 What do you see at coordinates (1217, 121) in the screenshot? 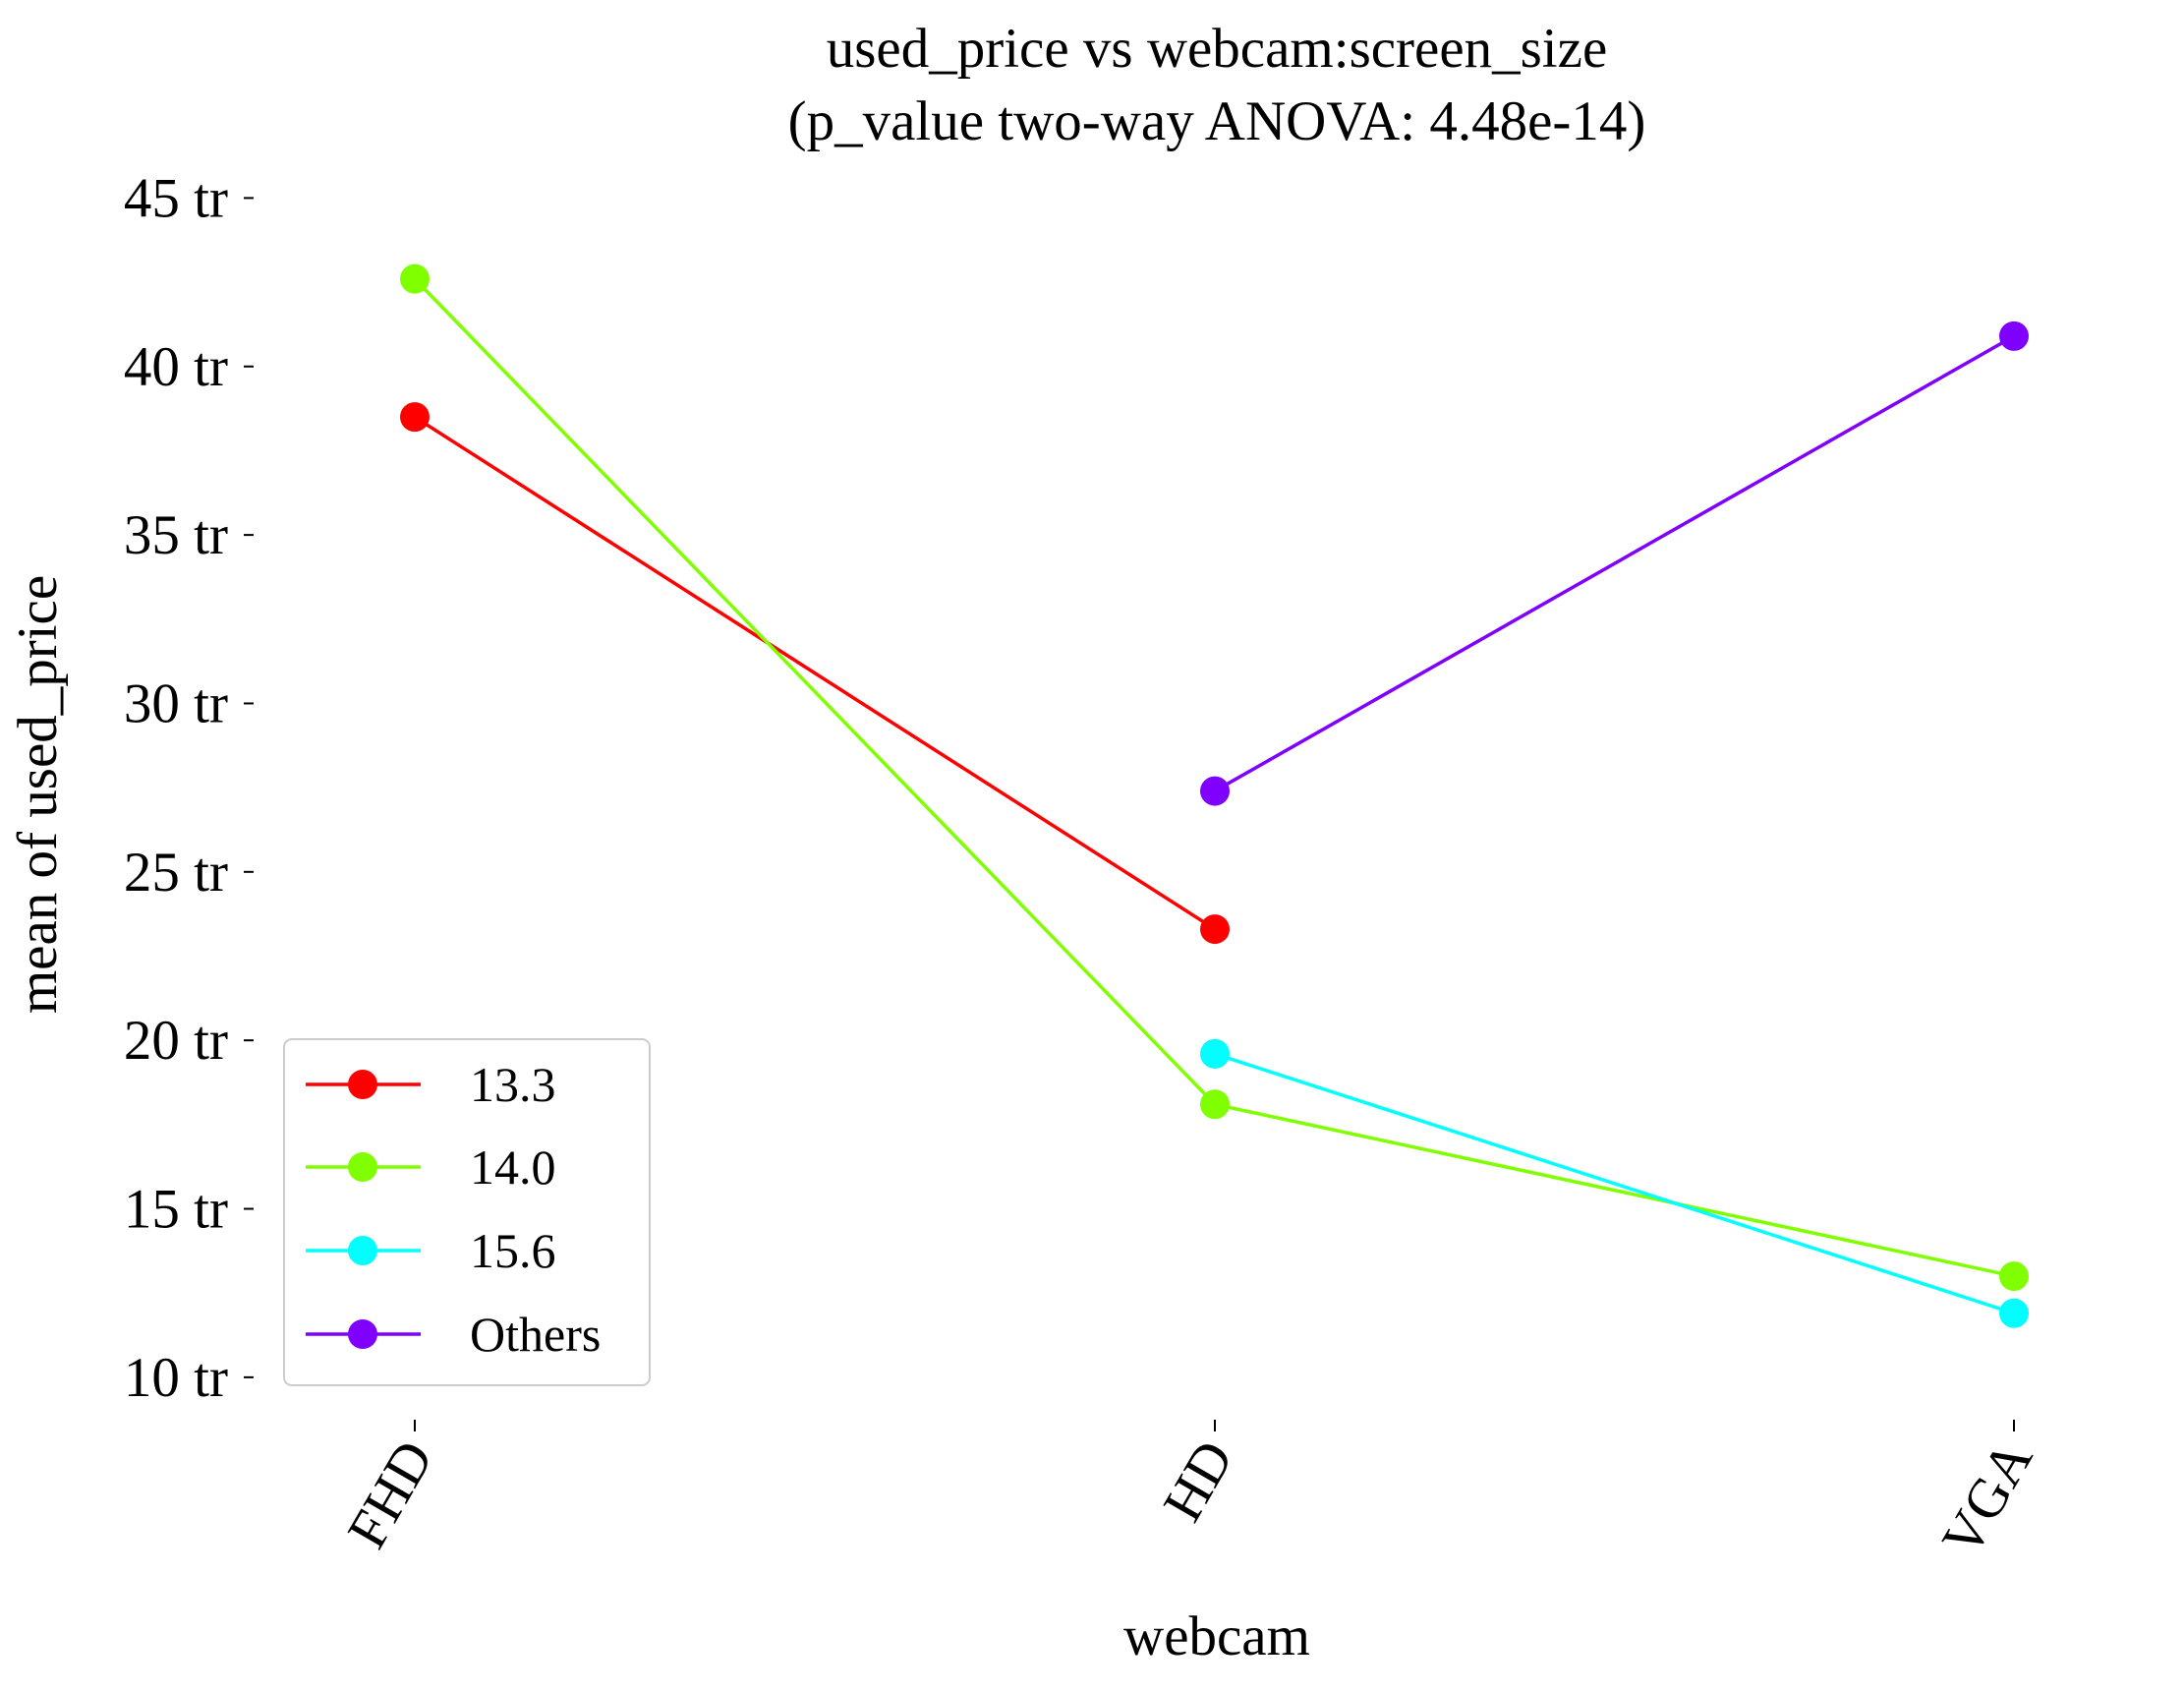
I see `chart-subtitle: (p_value two-way ANOVA: 4.48e-14)` at bounding box center [1217, 121].